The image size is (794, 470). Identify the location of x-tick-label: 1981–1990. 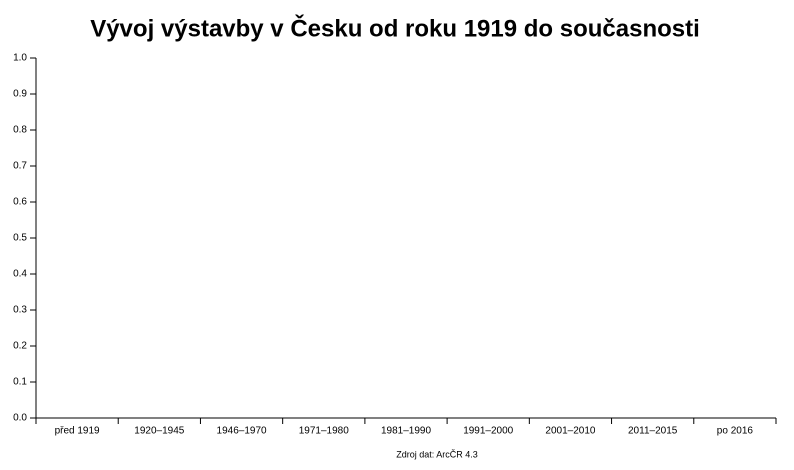
(406, 431).